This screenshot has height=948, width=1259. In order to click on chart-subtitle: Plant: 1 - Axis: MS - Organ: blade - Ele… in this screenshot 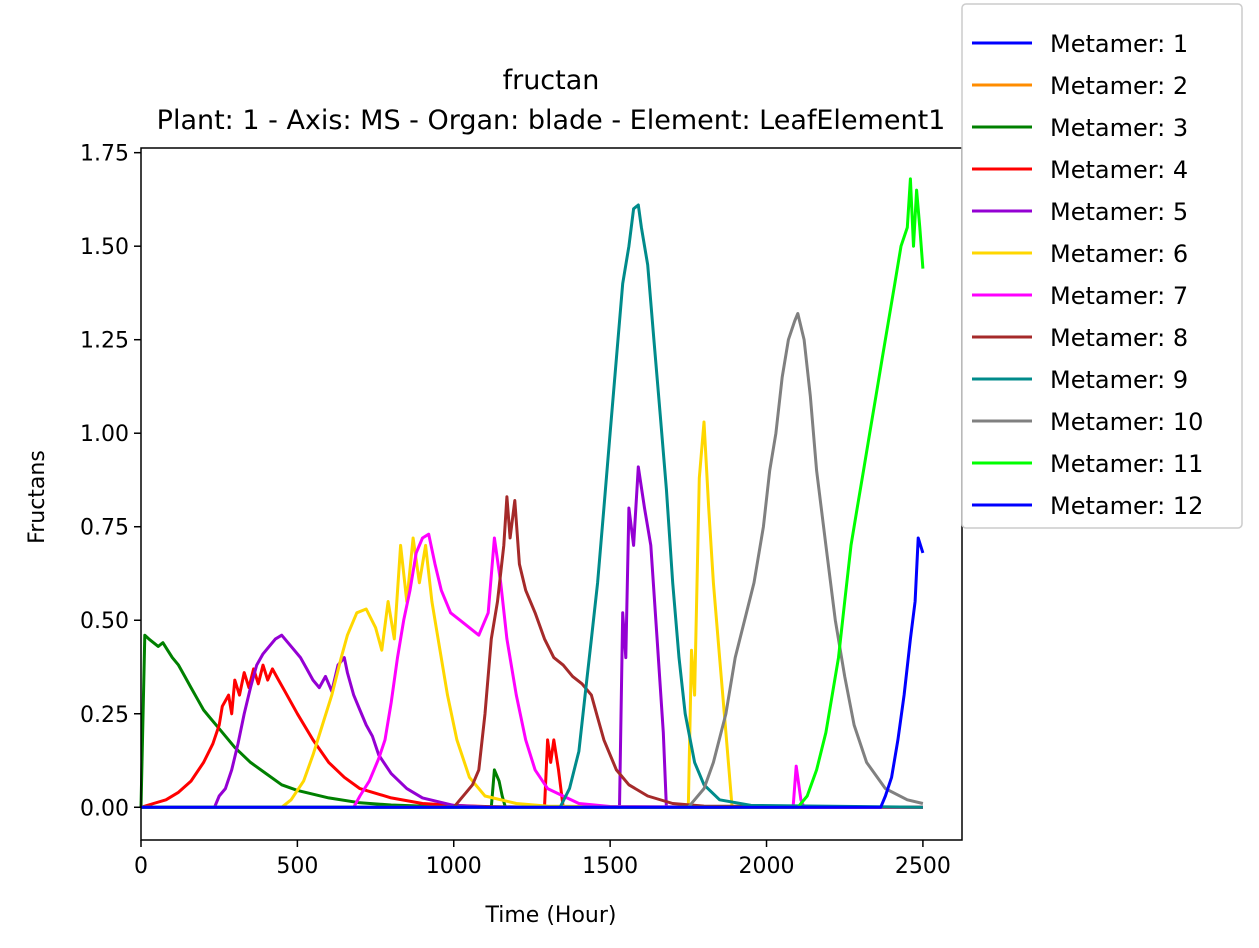, I will do `click(551, 120)`.